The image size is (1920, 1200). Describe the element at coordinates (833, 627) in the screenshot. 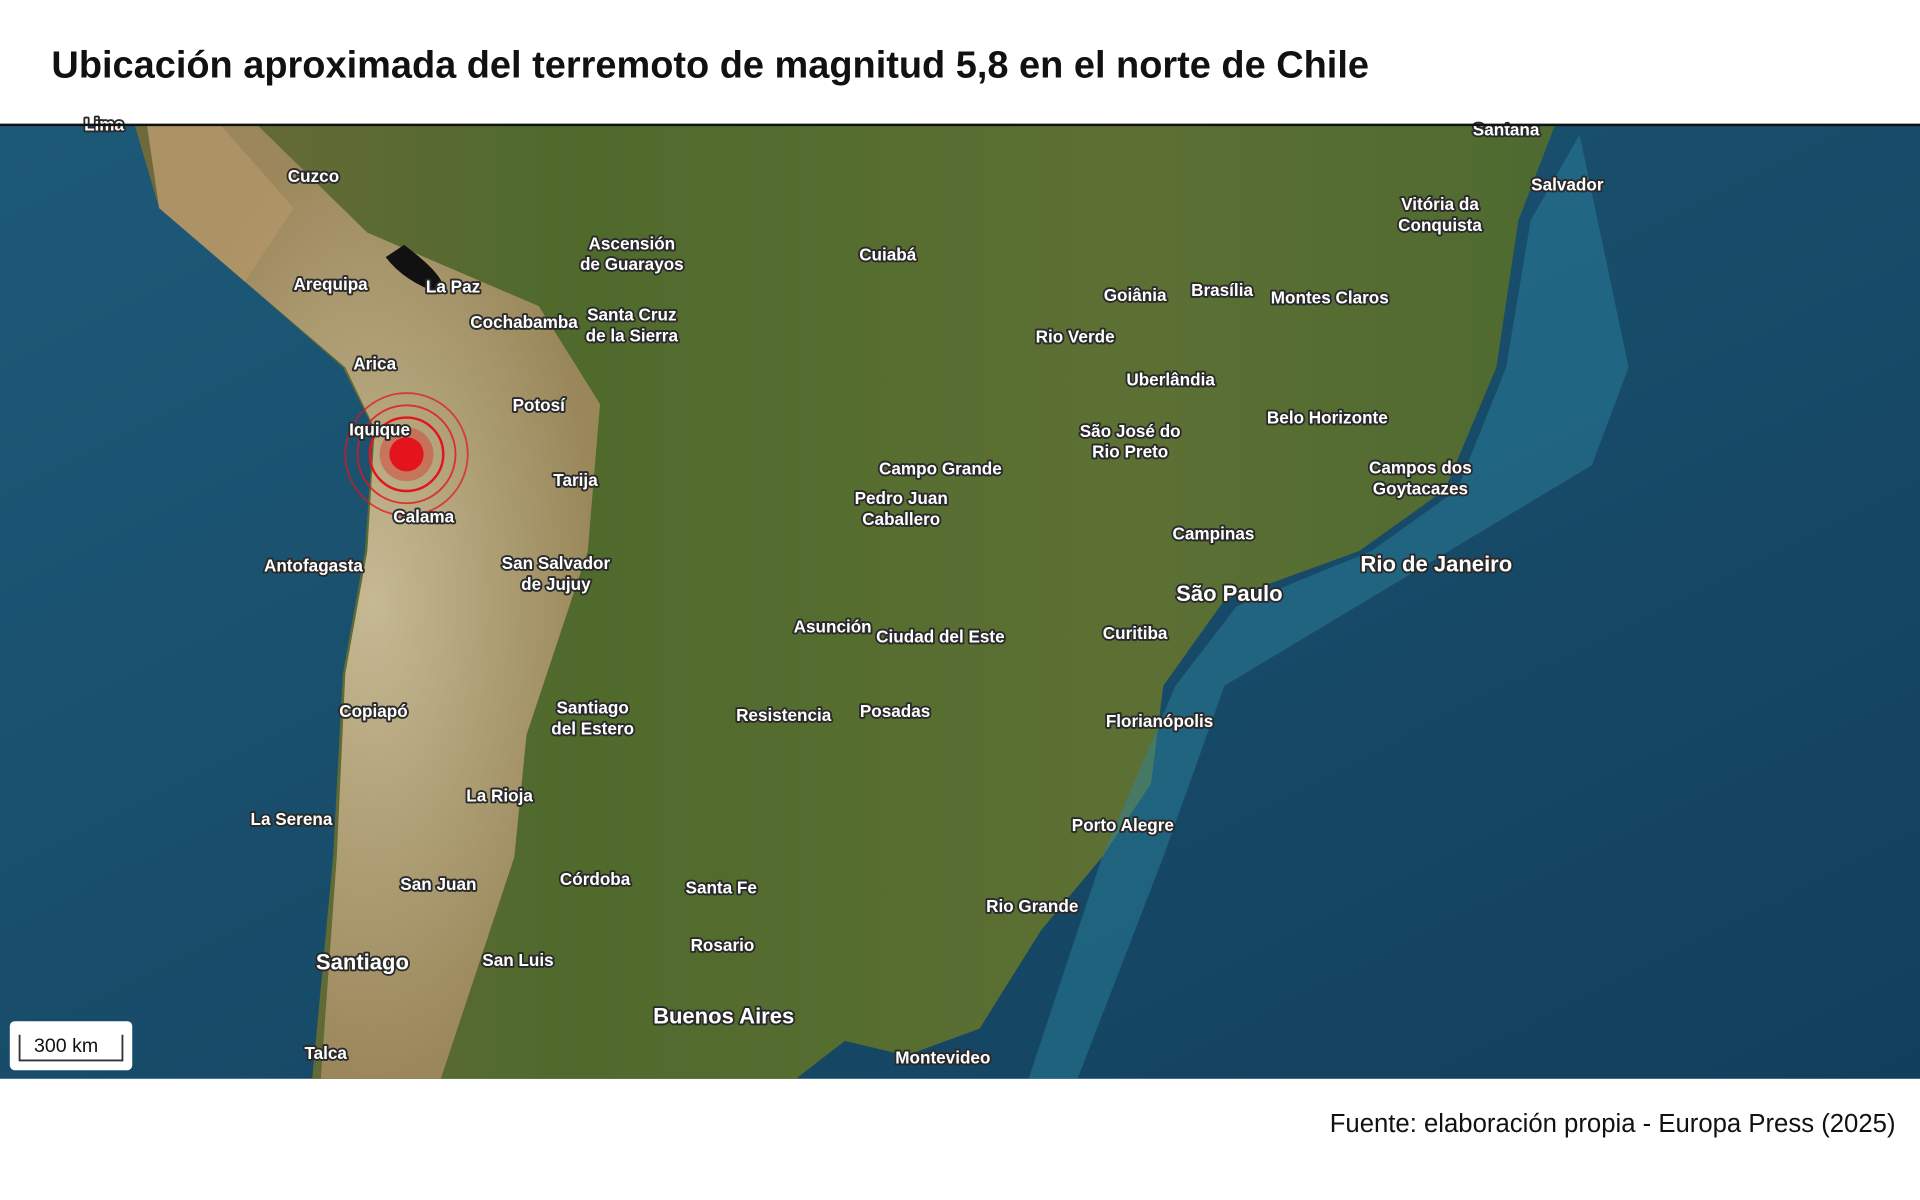

I see `city-label: Asunción` at that location.